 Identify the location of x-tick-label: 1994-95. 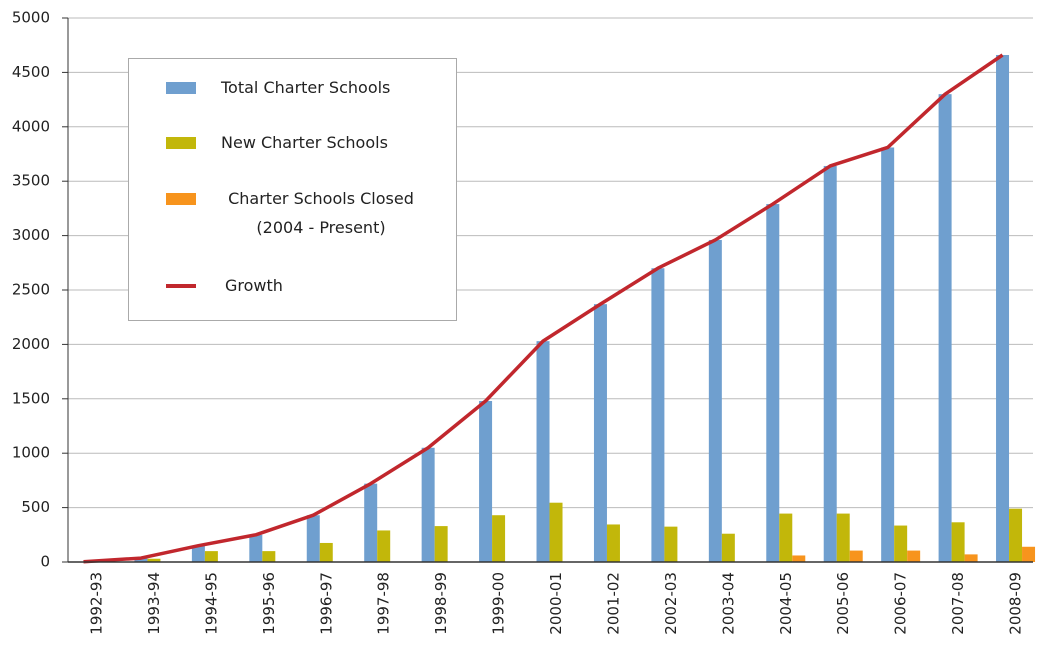
(211, 603).